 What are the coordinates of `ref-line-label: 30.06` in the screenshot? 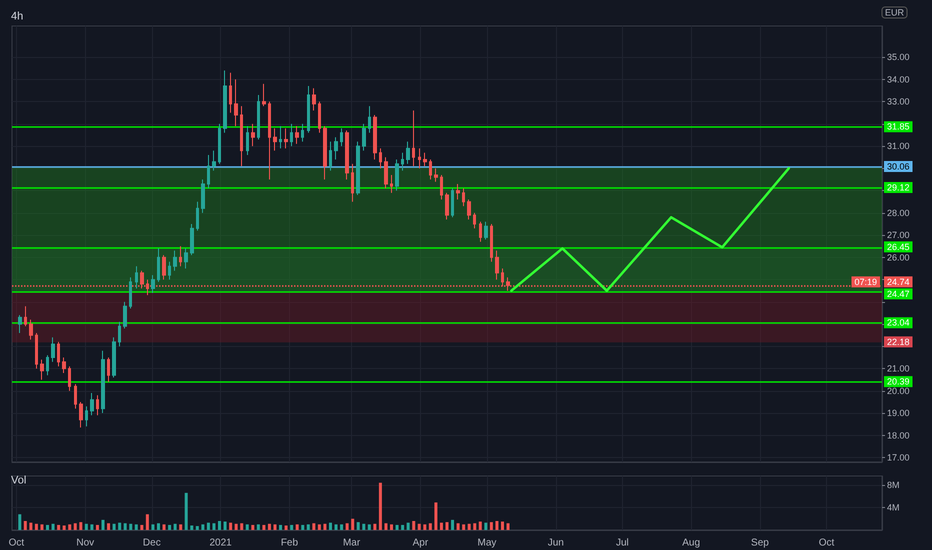 It's located at (898, 167).